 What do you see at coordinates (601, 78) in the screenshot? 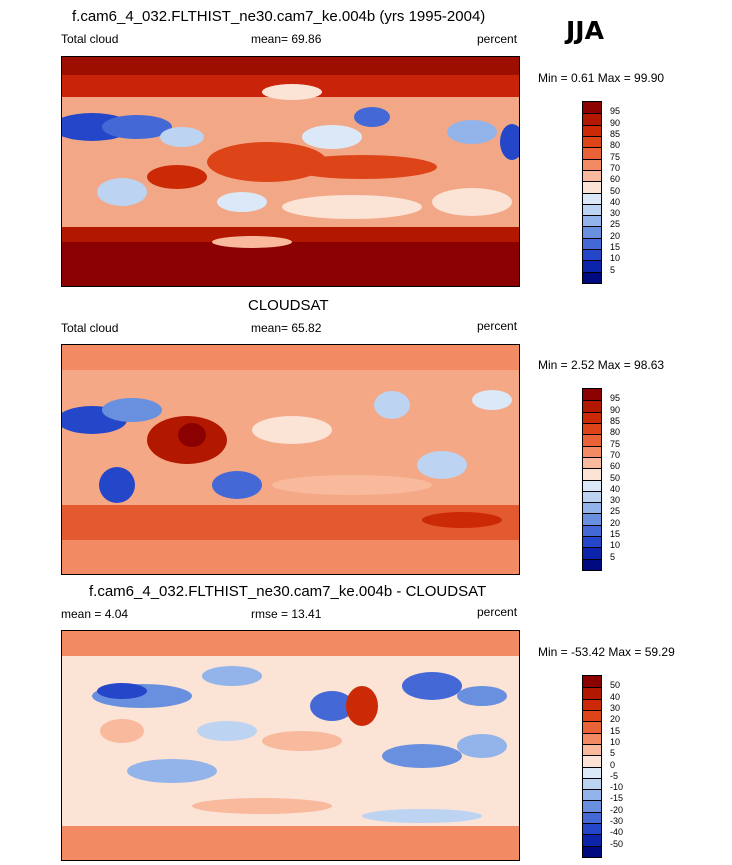
I see `panel1-minmax: Min = 0.61 Max = 99.90` at bounding box center [601, 78].